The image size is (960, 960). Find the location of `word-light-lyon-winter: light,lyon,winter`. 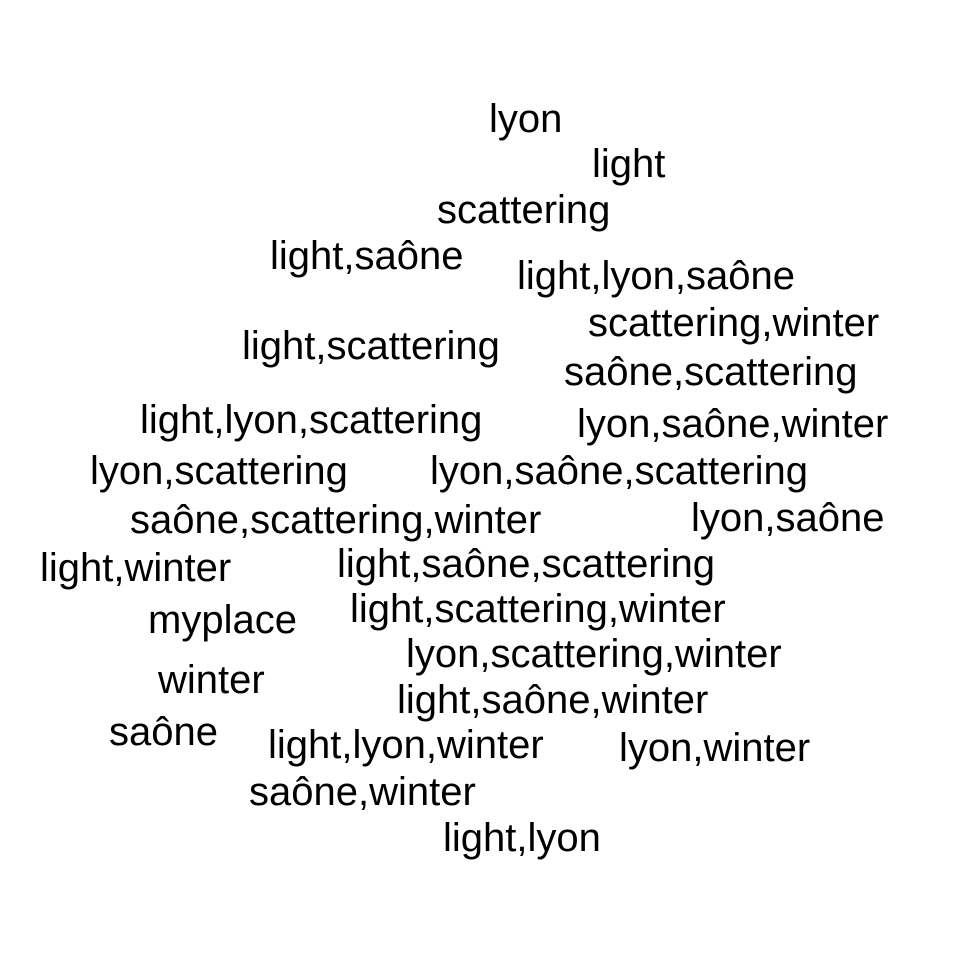

word-light-lyon-winter: light,lyon,winter is located at coordinates (406, 745).